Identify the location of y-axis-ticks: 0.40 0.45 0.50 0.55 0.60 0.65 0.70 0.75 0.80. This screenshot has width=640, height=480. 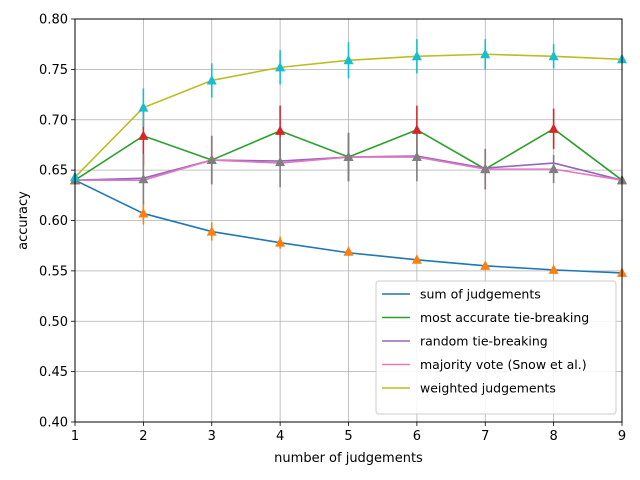
(57, 222).